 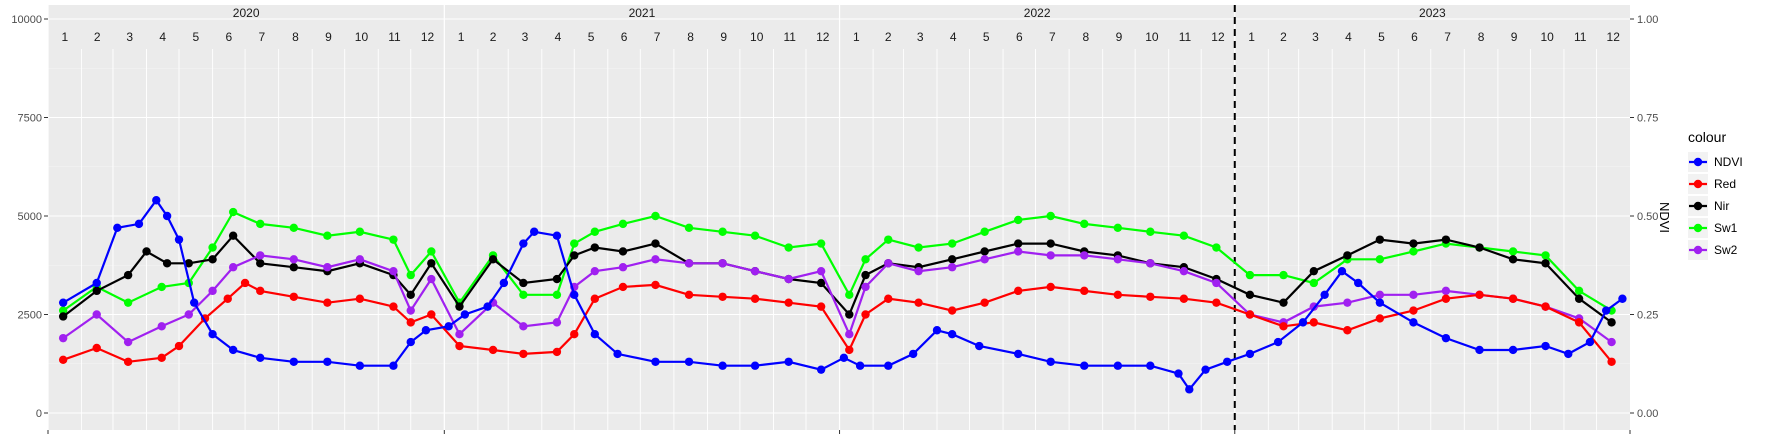 What do you see at coordinates (1447, 37) in the screenshot?
I see `month-label: 7` at bounding box center [1447, 37].